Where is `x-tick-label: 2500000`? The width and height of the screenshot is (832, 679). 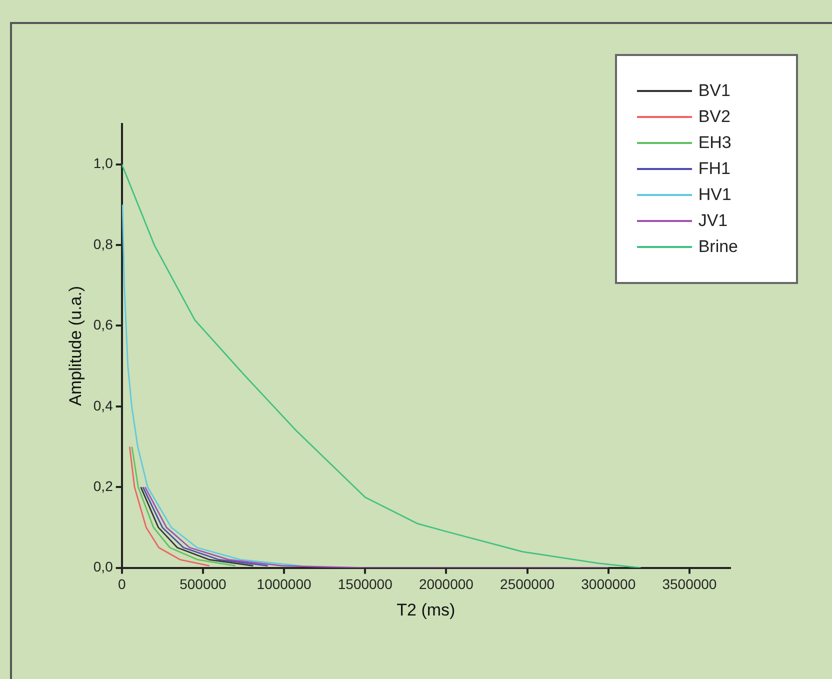
x-tick-label: 2500000 is located at coordinates (527, 584).